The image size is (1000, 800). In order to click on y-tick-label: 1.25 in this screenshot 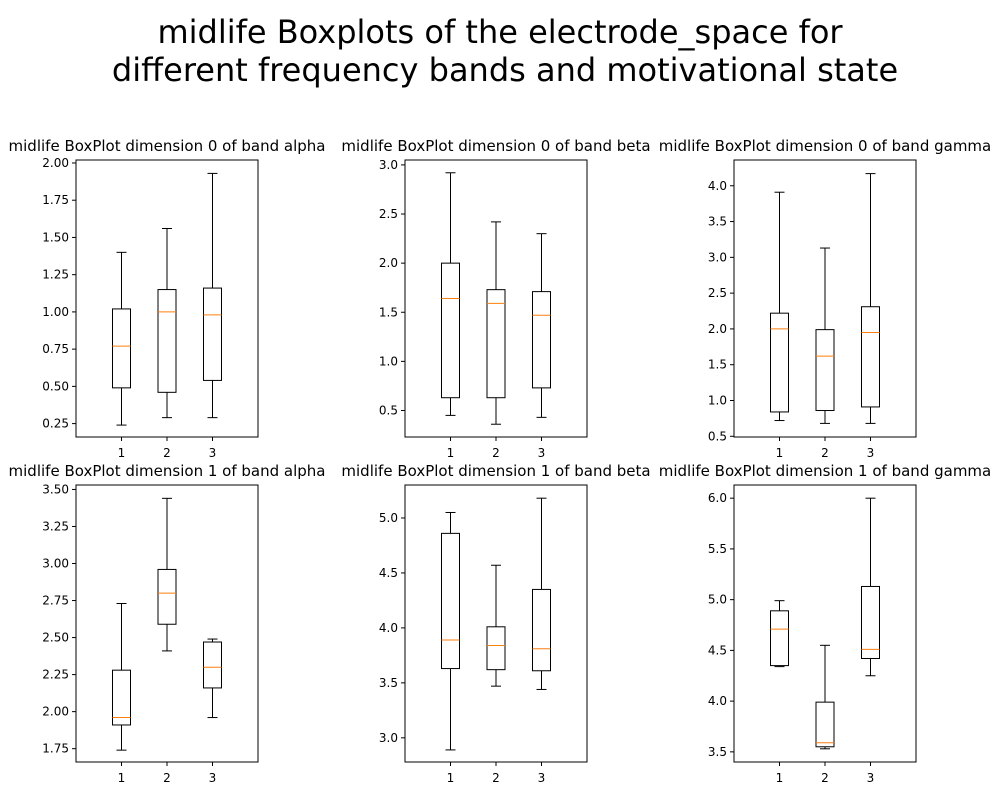, I will do `click(55, 275)`.